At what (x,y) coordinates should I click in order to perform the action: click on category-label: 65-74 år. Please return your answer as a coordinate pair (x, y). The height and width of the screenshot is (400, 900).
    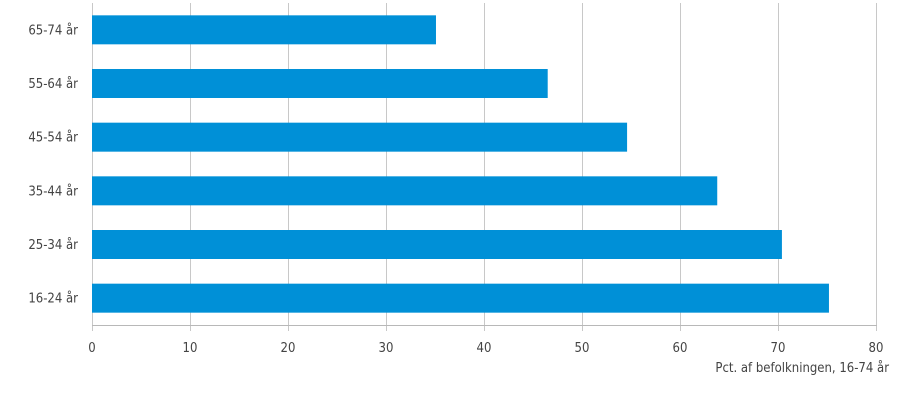
    Looking at the image, I should click on (53, 30).